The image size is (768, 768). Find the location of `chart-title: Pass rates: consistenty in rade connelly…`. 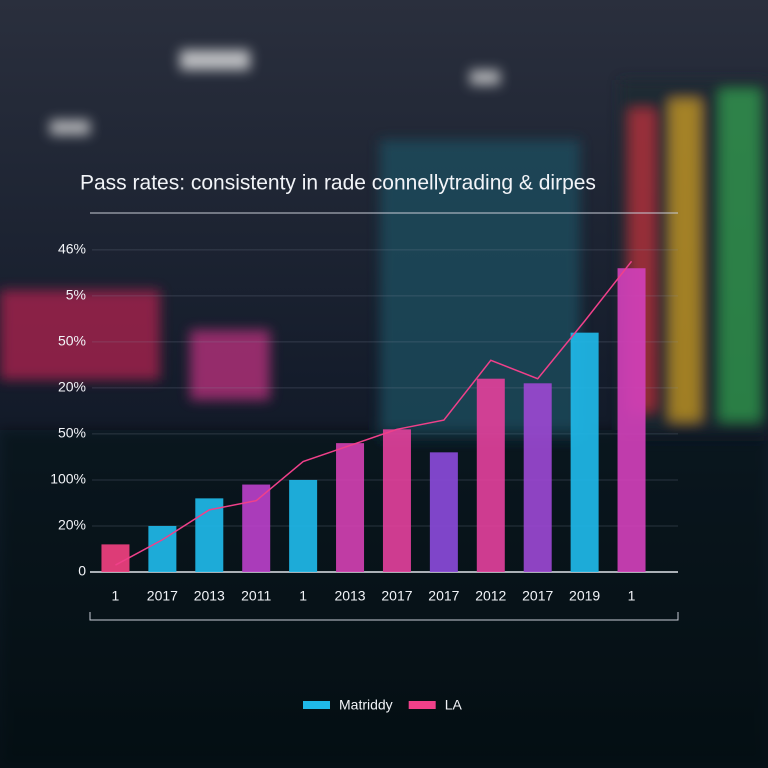

chart-title: Pass rates: consistenty in rade connelly… is located at coordinates (338, 183).